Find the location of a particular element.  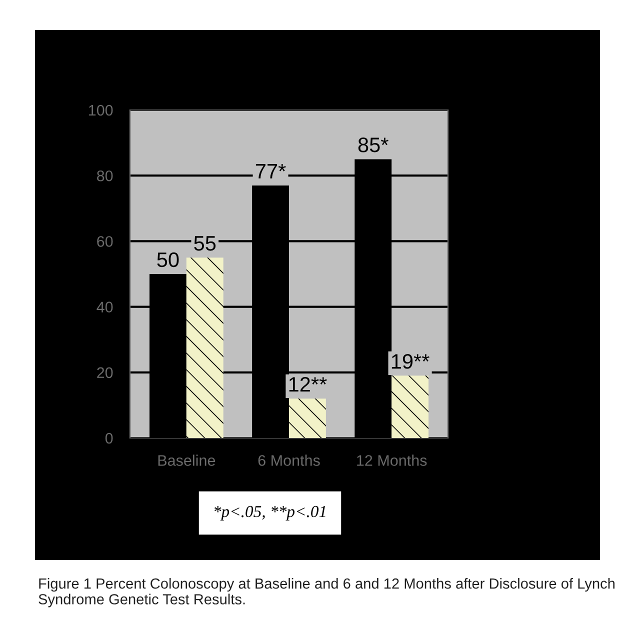

x-tick-label: 12 Months is located at coordinates (392, 460).